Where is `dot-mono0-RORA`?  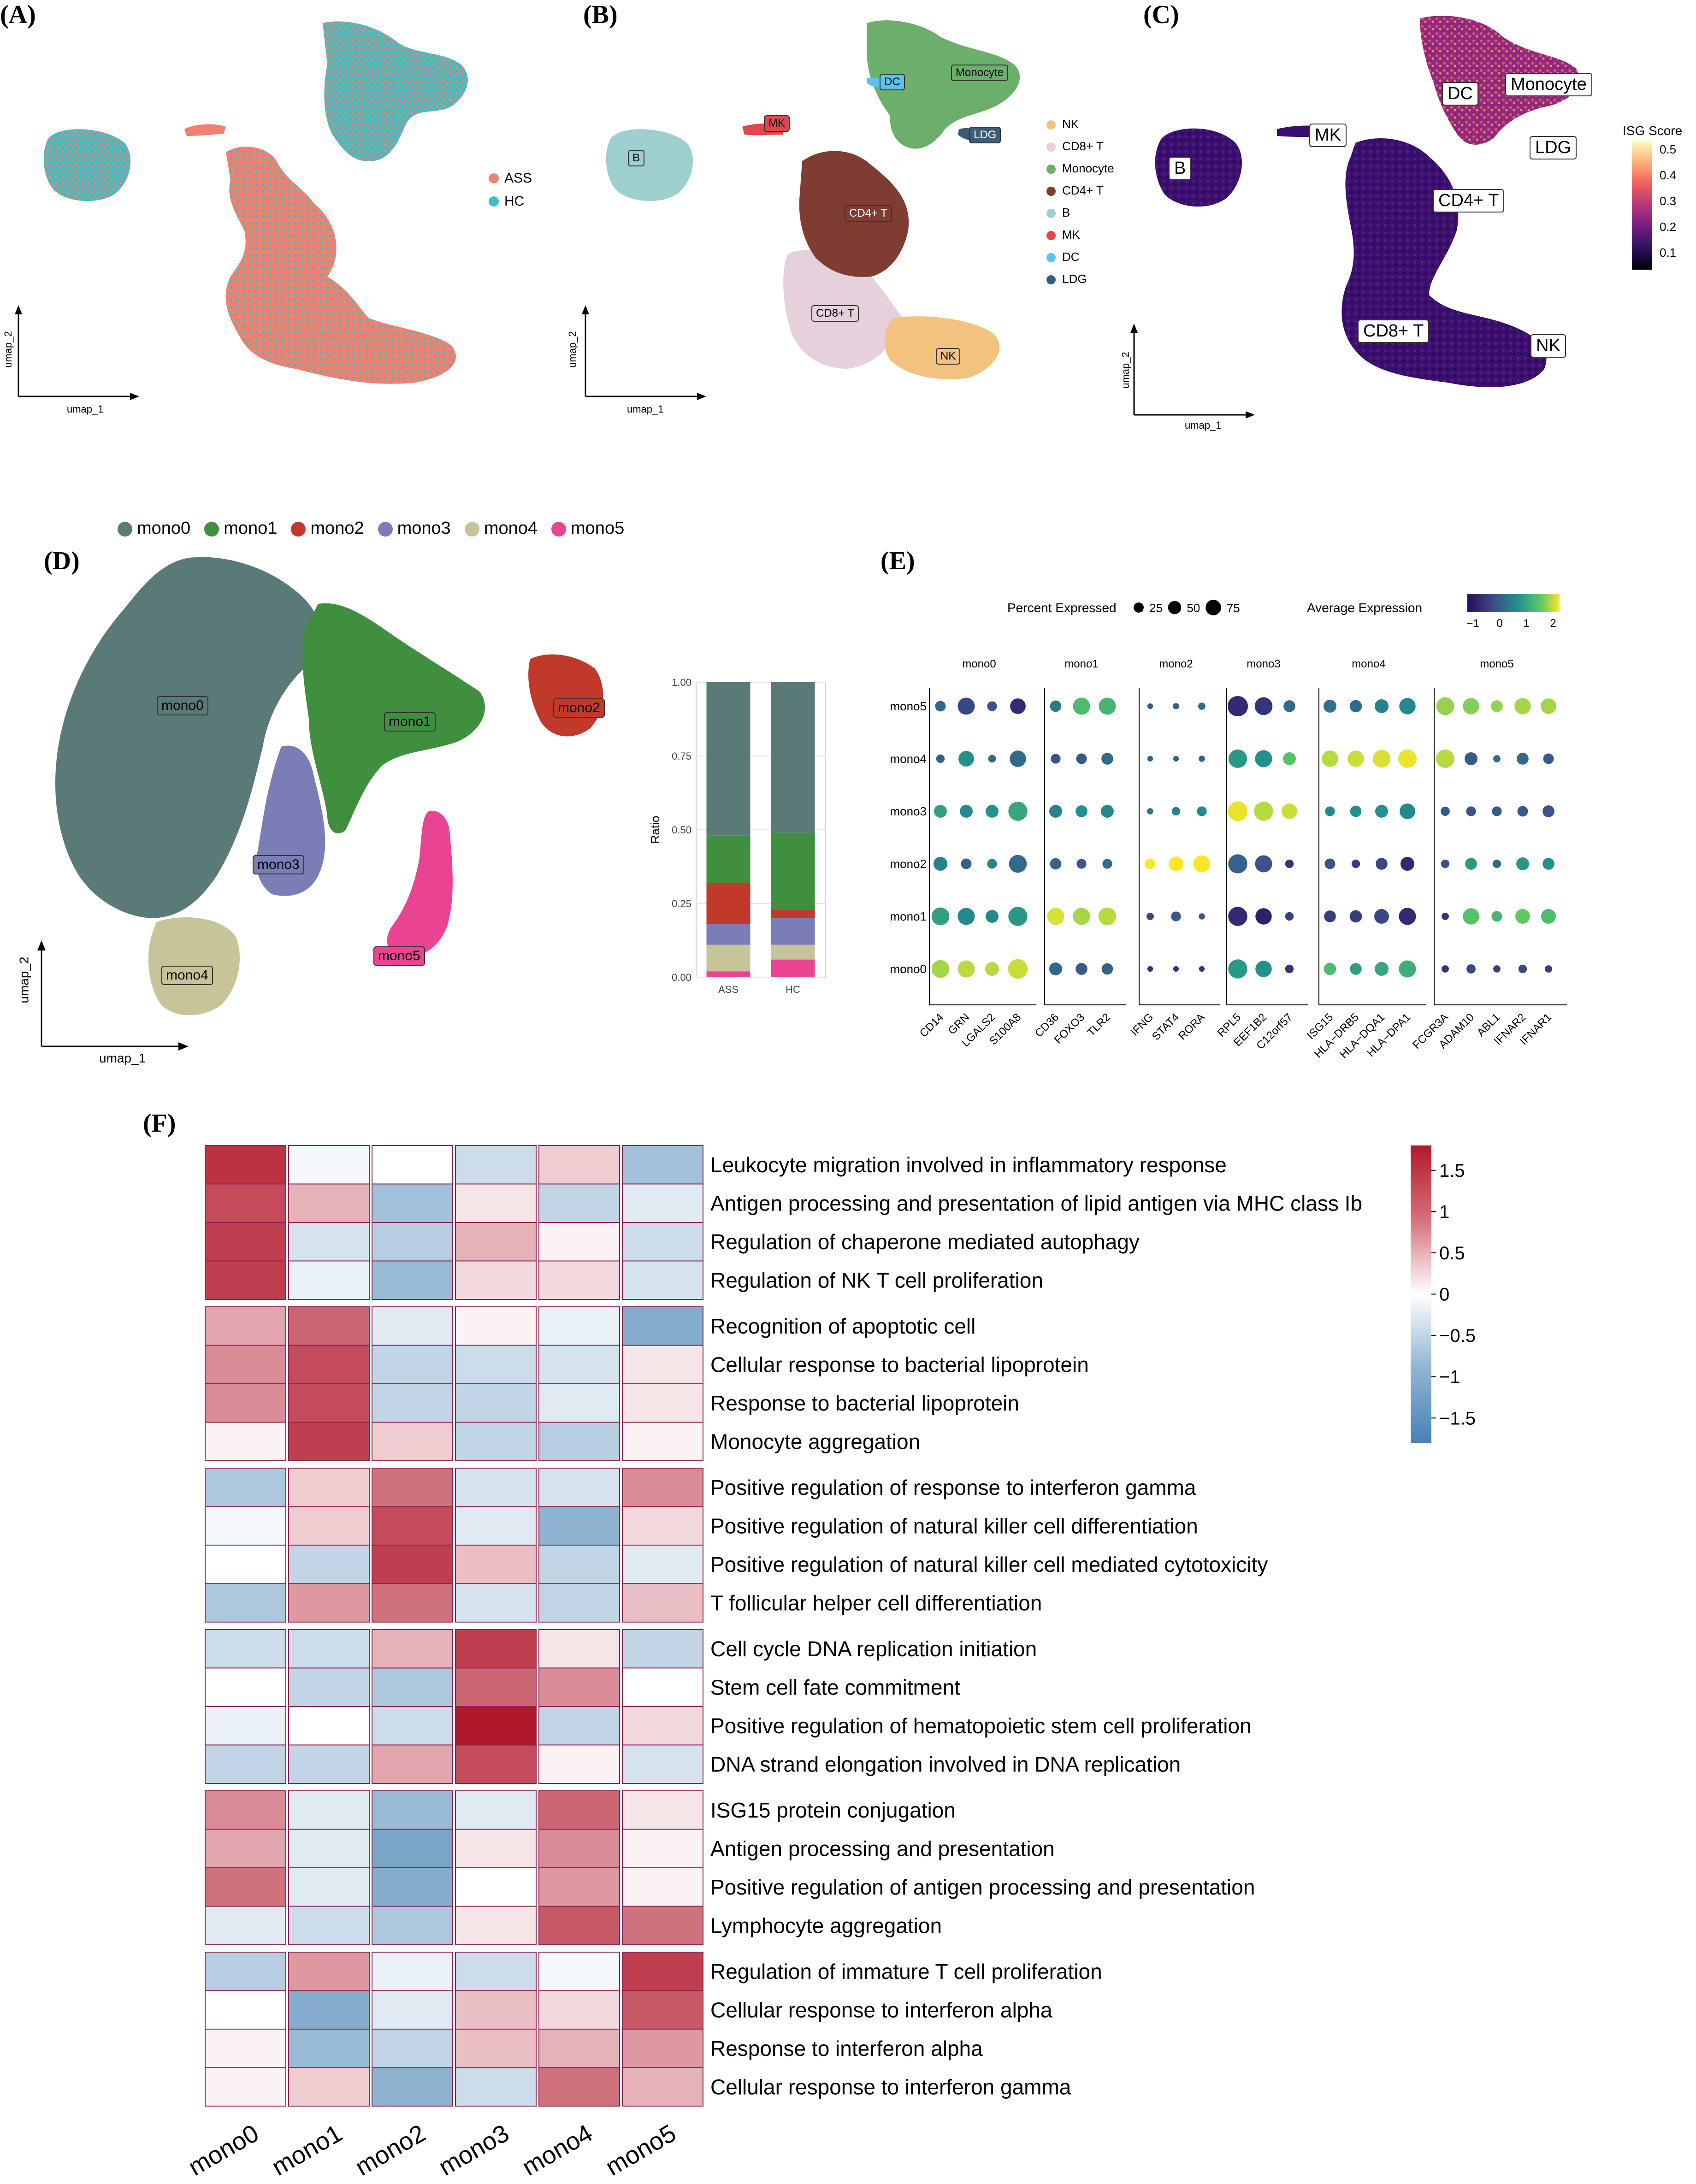
dot-mono0-RORA is located at coordinates (1202, 969).